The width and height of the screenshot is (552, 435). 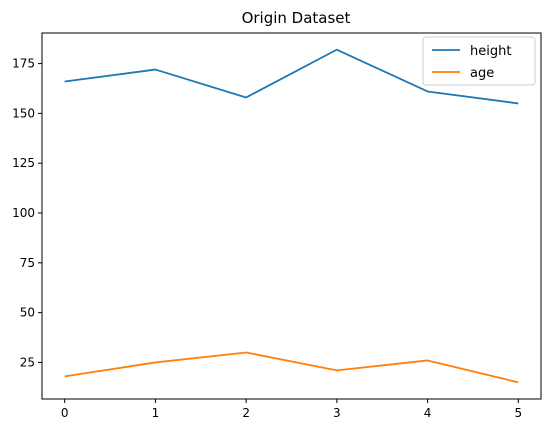 I want to click on legend-label-age: age, so click(x=482, y=73).